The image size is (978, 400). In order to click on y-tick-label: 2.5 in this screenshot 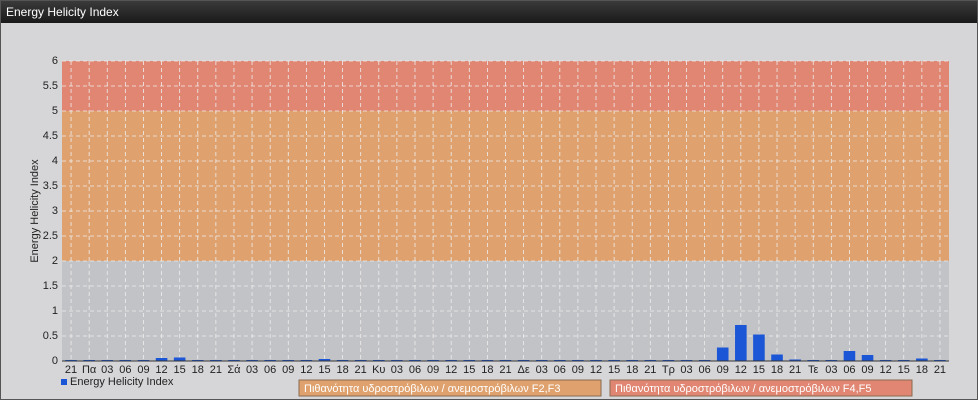, I will do `click(50, 236)`.